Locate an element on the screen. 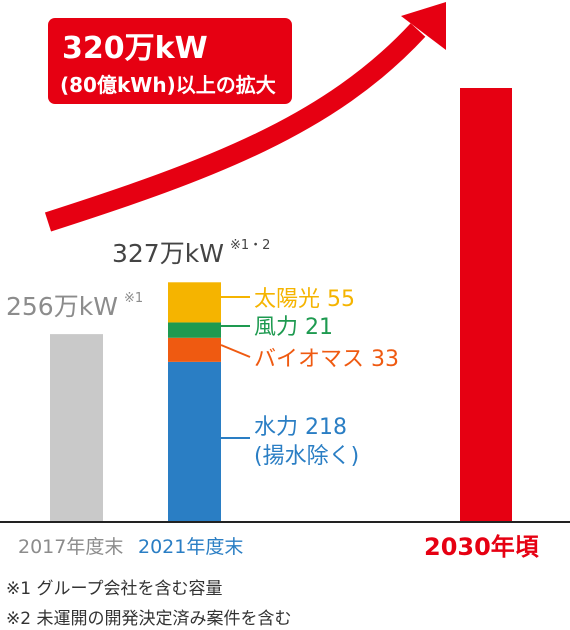 Image resolution: width=570 pixels, height=630 pixels. category-label-2017: 2017年度末 is located at coordinates (70, 547).